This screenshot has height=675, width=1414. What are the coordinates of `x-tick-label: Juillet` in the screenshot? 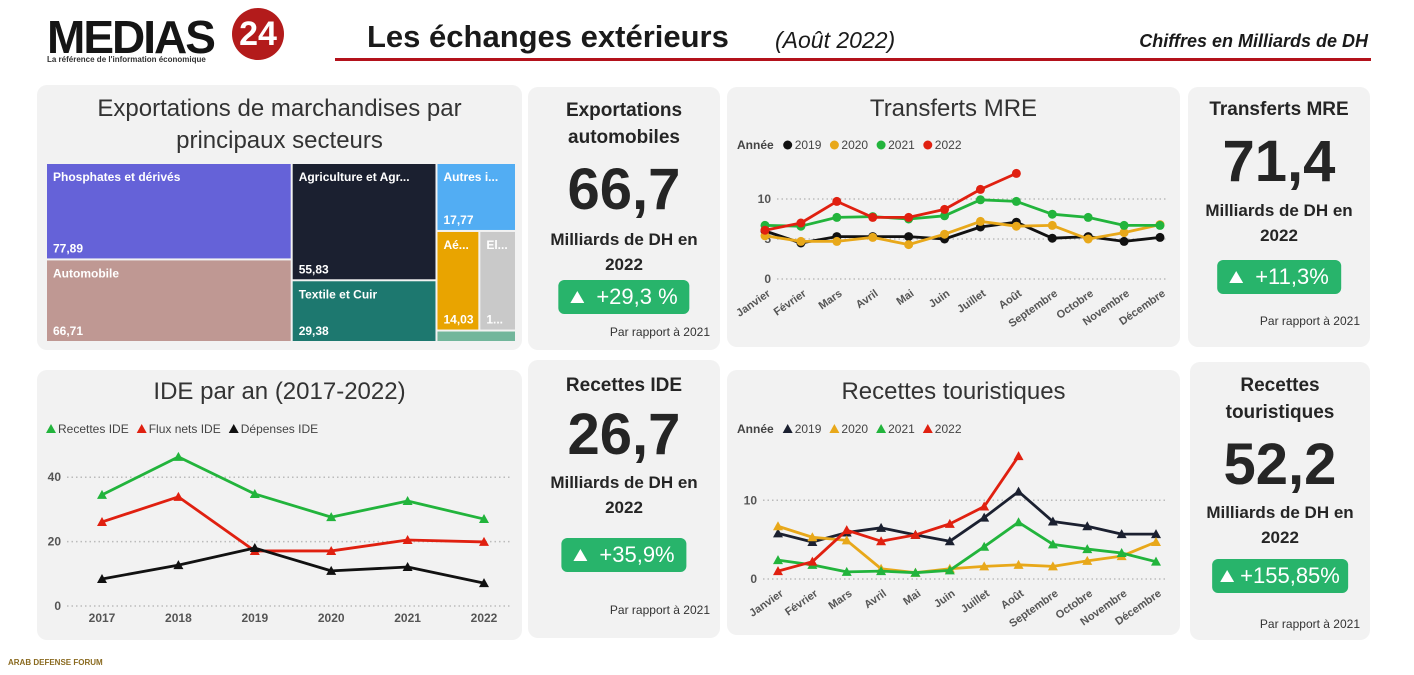 It's located at (971, 301).